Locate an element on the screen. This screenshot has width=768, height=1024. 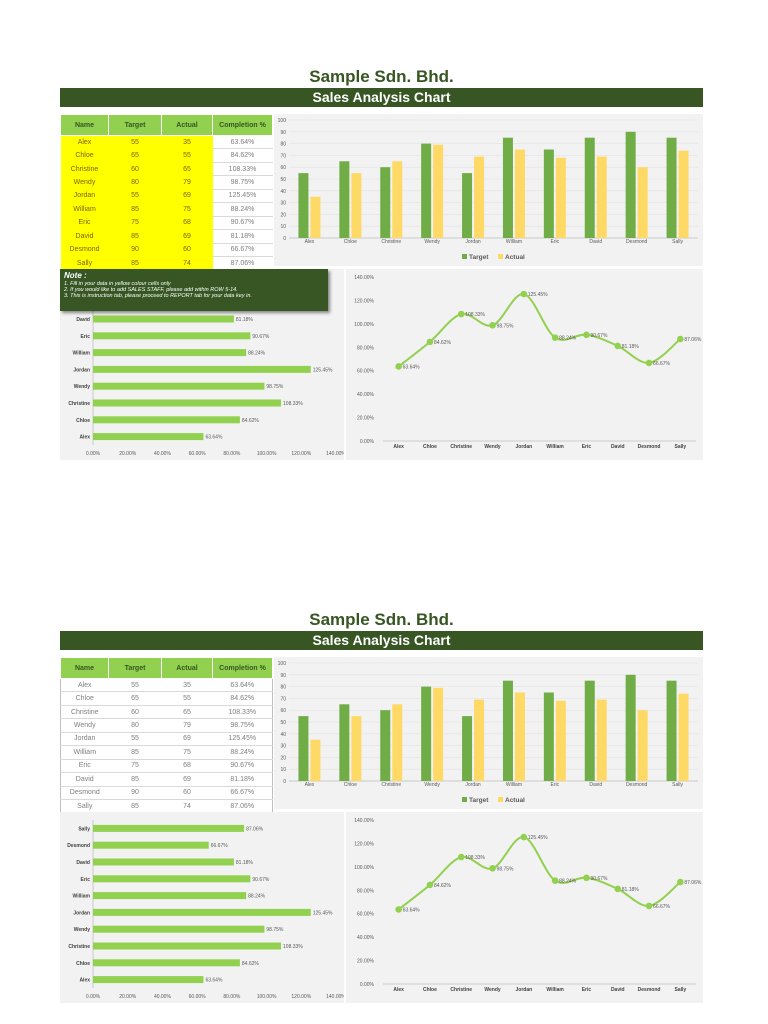
actual-cell: 75 is located at coordinates (187, 209).